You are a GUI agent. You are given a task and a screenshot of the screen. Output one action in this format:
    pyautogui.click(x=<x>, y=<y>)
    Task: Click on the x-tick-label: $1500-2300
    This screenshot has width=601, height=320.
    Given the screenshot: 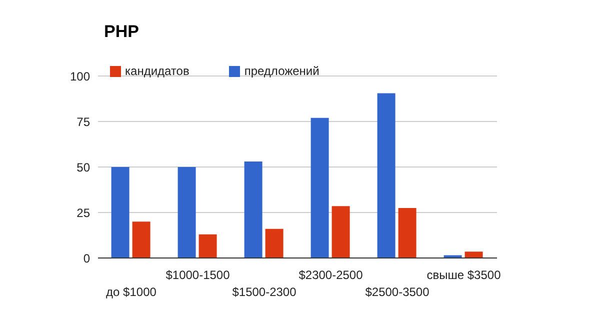 What is the action you would take?
    pyautogui.click(x=264, y=292)
    